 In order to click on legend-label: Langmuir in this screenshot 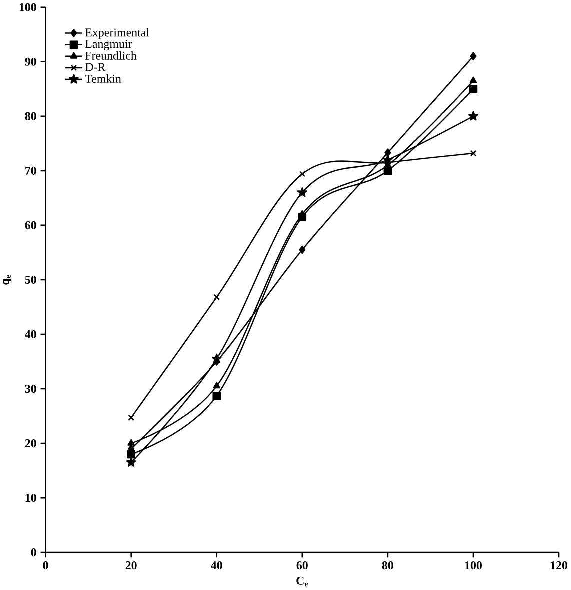, I will do `click(108, 45)`.